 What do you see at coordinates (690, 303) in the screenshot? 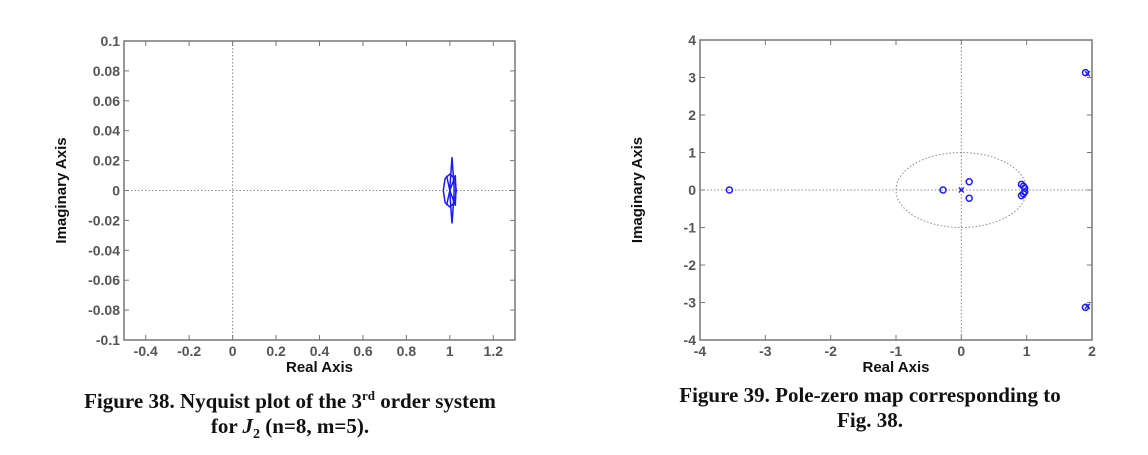
I see `y-tick-label: -3` at bounding box center [690, 303].